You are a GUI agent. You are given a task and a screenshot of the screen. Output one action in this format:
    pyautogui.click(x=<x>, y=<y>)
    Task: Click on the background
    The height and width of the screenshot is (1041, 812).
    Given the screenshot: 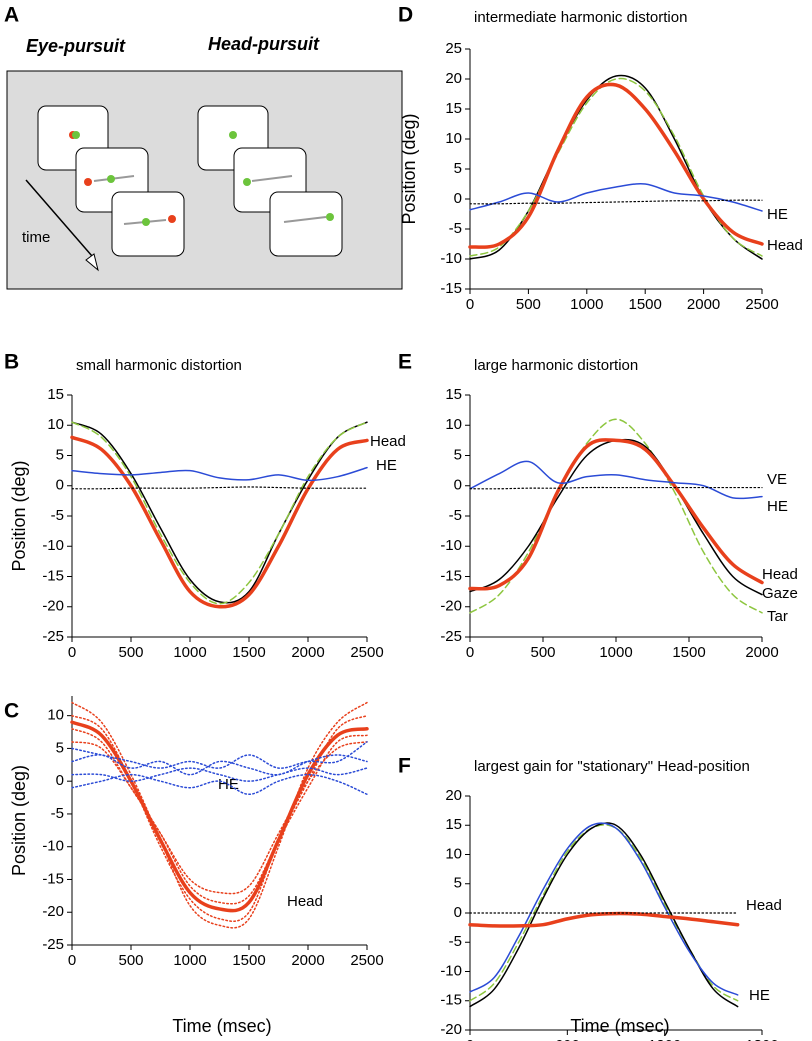 What is the action you would take?
    pyautogui.click(x=204, y=180)
    